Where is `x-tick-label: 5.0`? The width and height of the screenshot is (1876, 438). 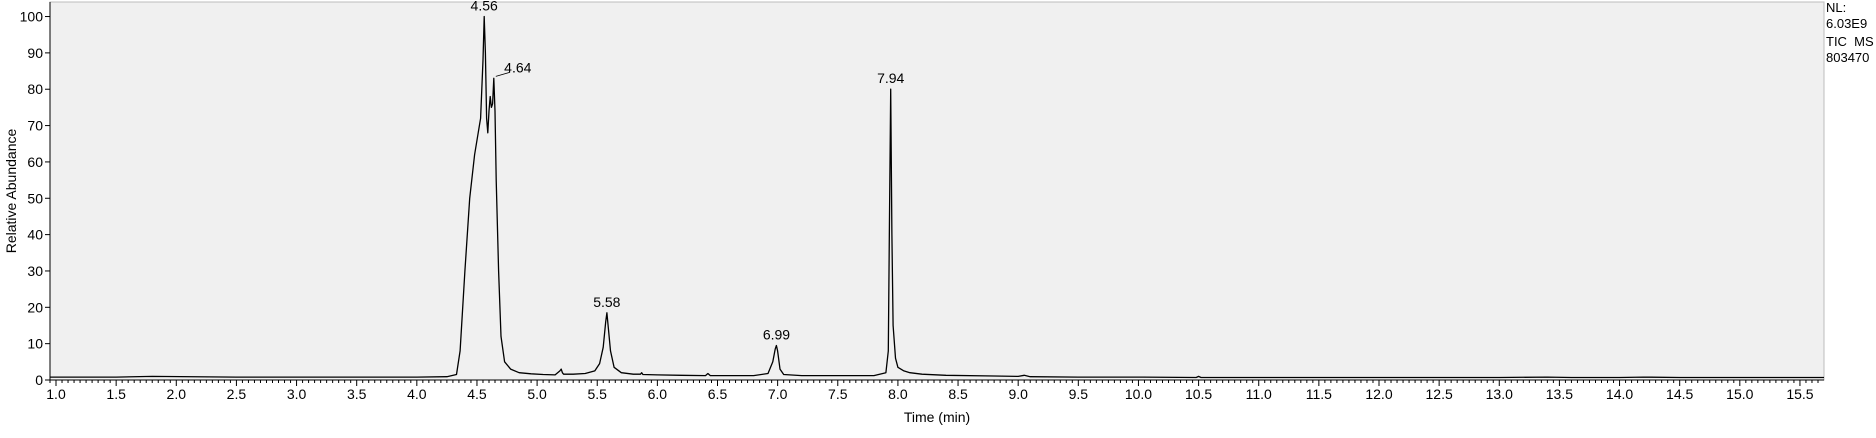
x-tick-label: 5.0 is located at coordinates (537, 394).